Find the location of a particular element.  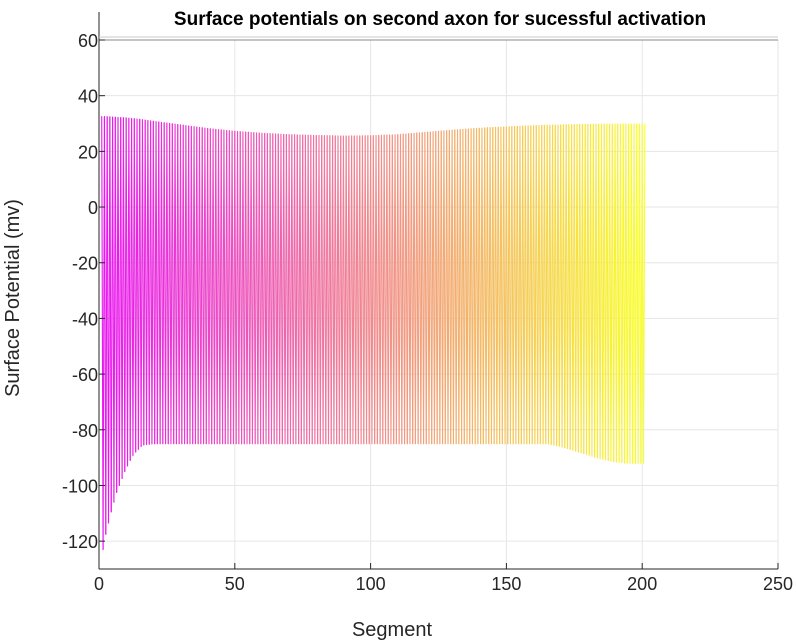

x-tick-label: 200 is located at coordinates (642, 584).